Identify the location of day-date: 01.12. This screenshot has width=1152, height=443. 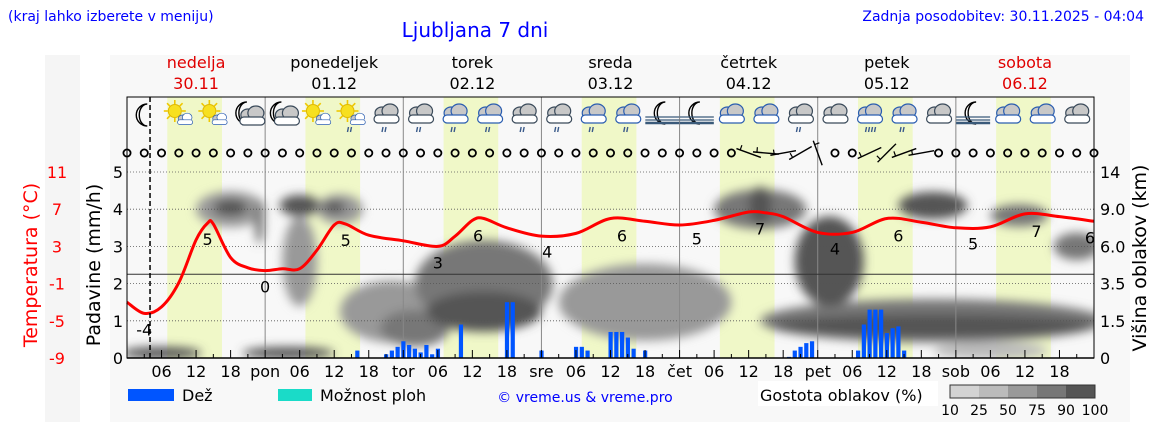
(334, 83).